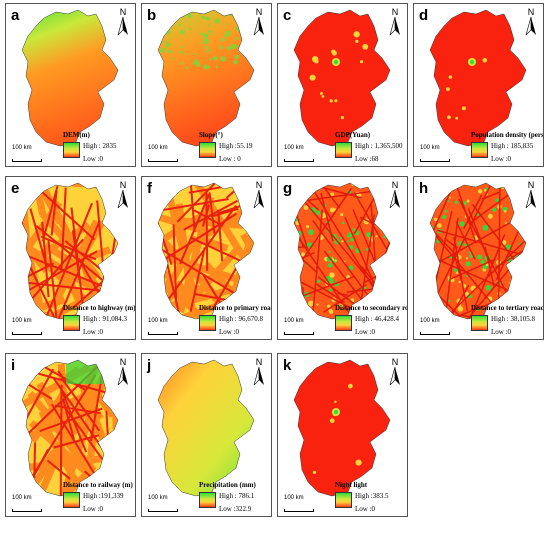  Describe the element at coordinates (512, 146) in the screenshot. I see `legend-high: High : 185,835` at that location.